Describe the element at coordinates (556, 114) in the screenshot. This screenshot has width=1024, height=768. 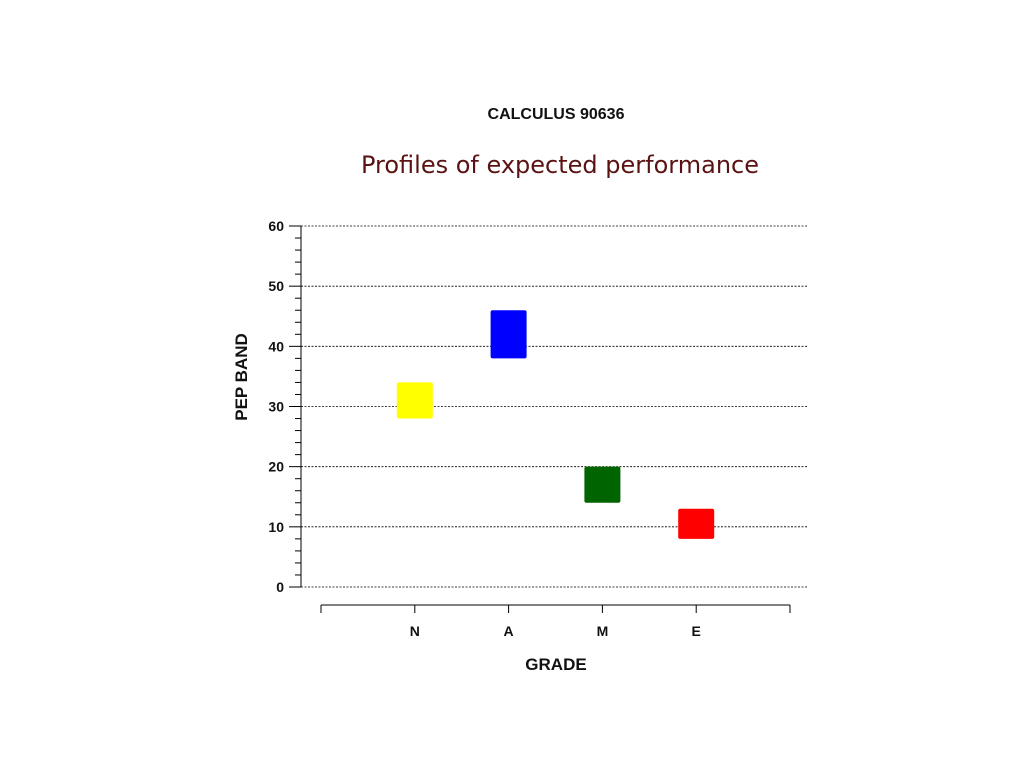
I see `chart-title: CALCULUS 90636` at that location.